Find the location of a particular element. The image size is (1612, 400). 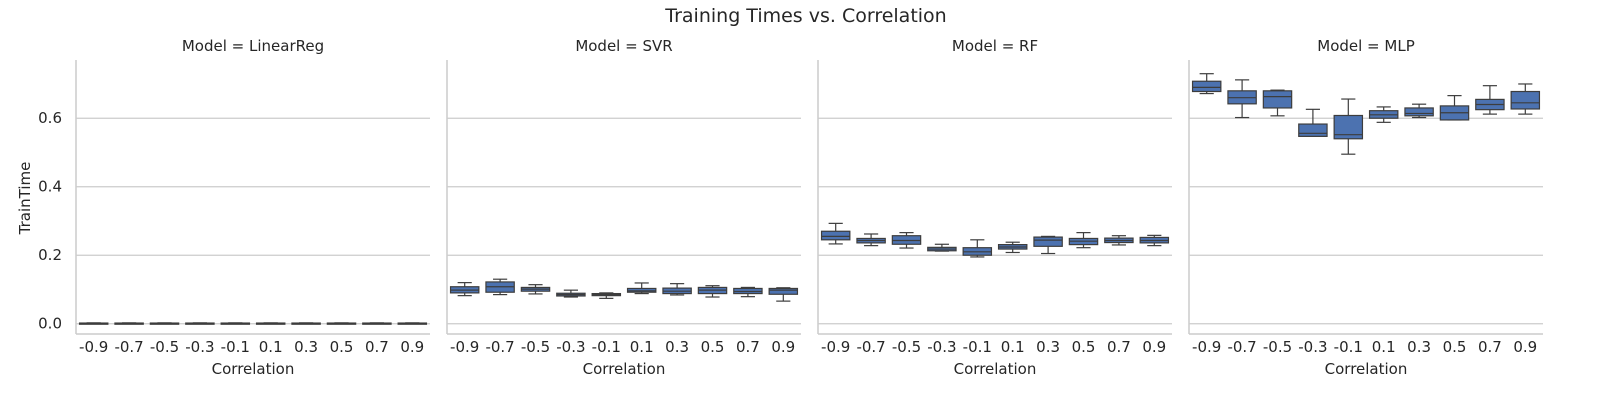

chart-title: Training Times vs. Correlation is located at coordinates (805, 16).